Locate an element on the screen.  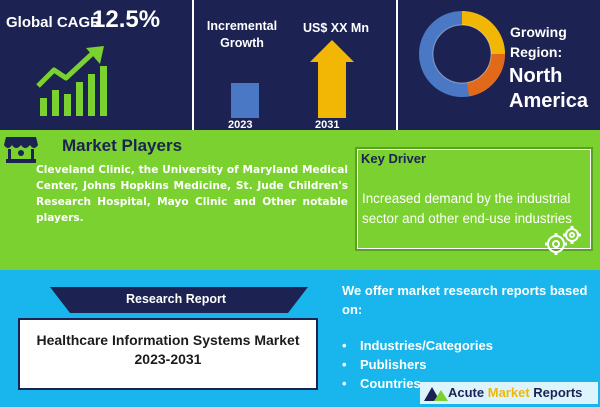
market-stall-icon is located at coordinates (21, 150).